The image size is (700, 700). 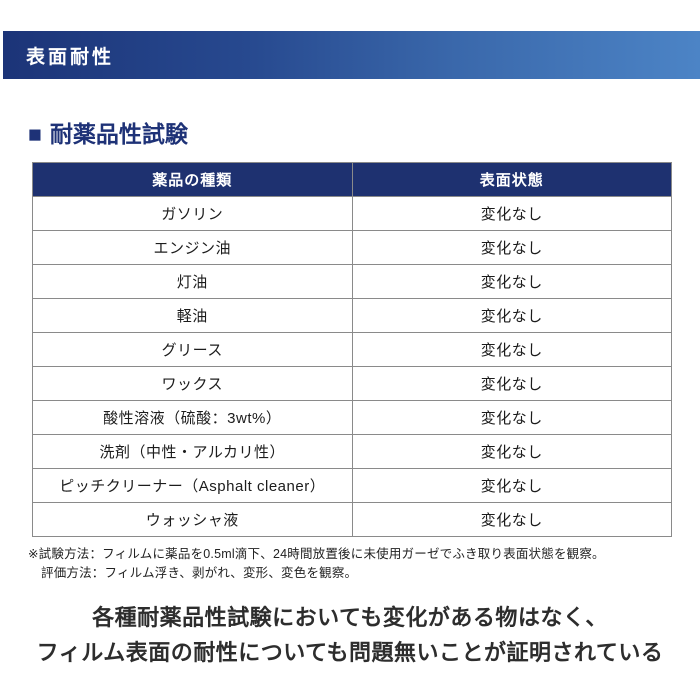 I want to click on table-row: エンジン油 変化なし, so click(x=352, y=247).